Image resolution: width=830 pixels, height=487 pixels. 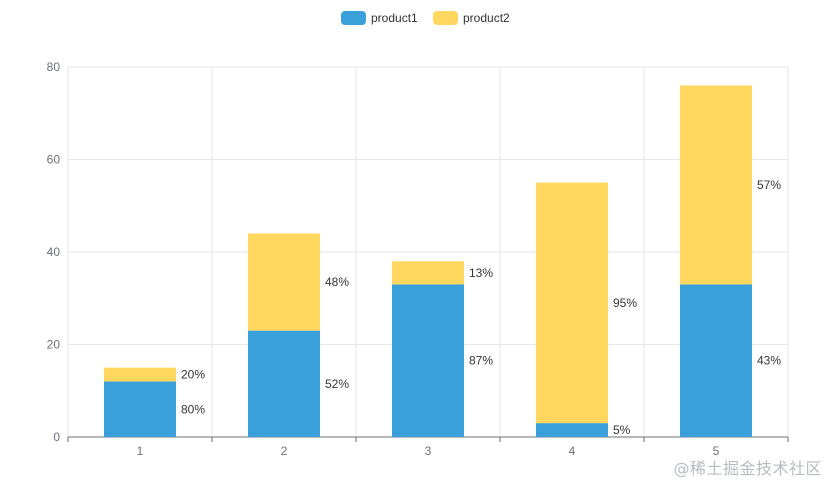 What do you see at coordinates (747, 468) in the screenshot?
I see `watermark-text: @稀土掘金技术社区` at bounding box center [747, 468].